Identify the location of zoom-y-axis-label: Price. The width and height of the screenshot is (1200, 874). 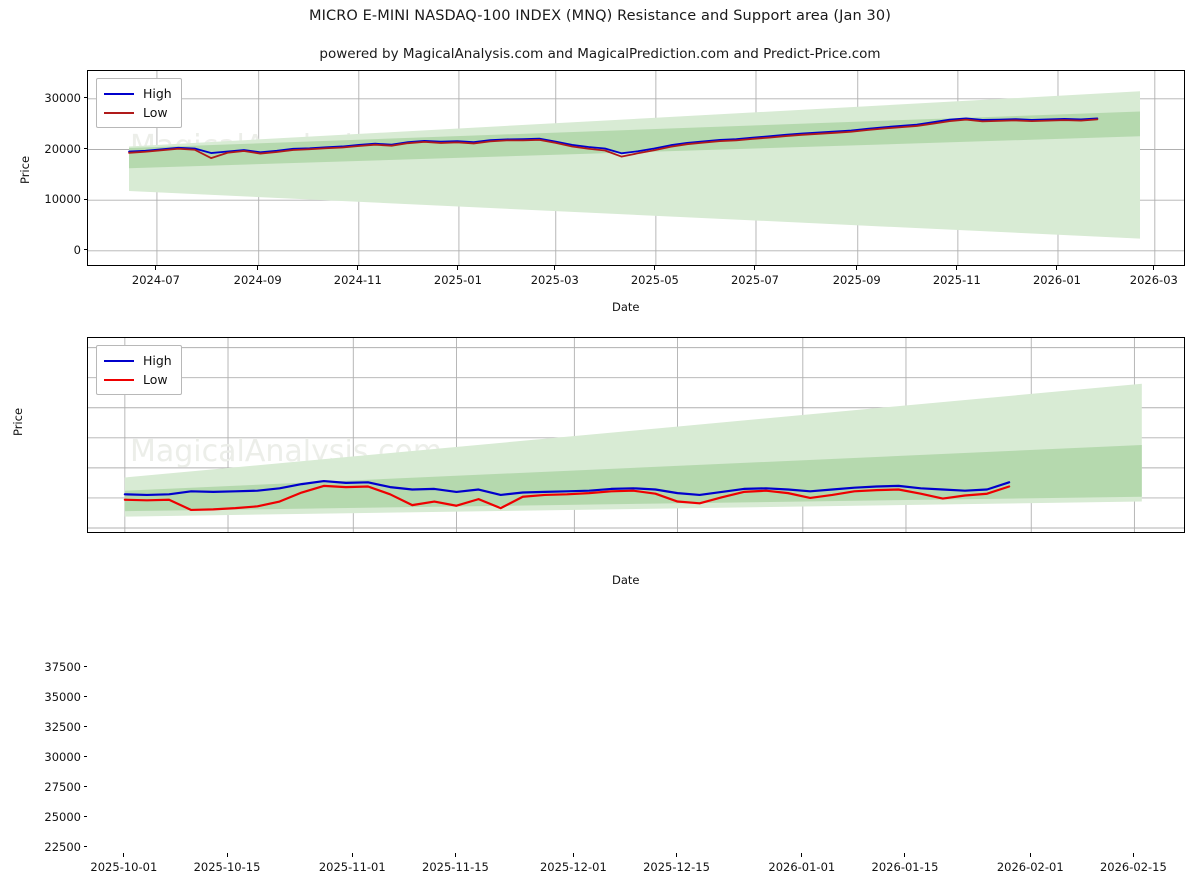
(18, 422).